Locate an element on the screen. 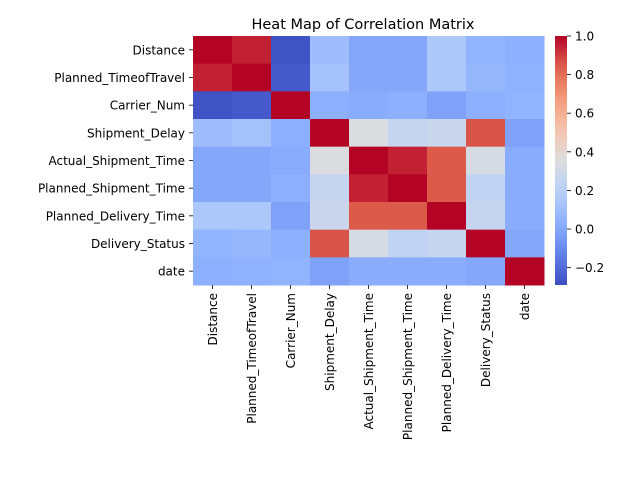  x-tick-label: date is located at coordinates (525, 306).